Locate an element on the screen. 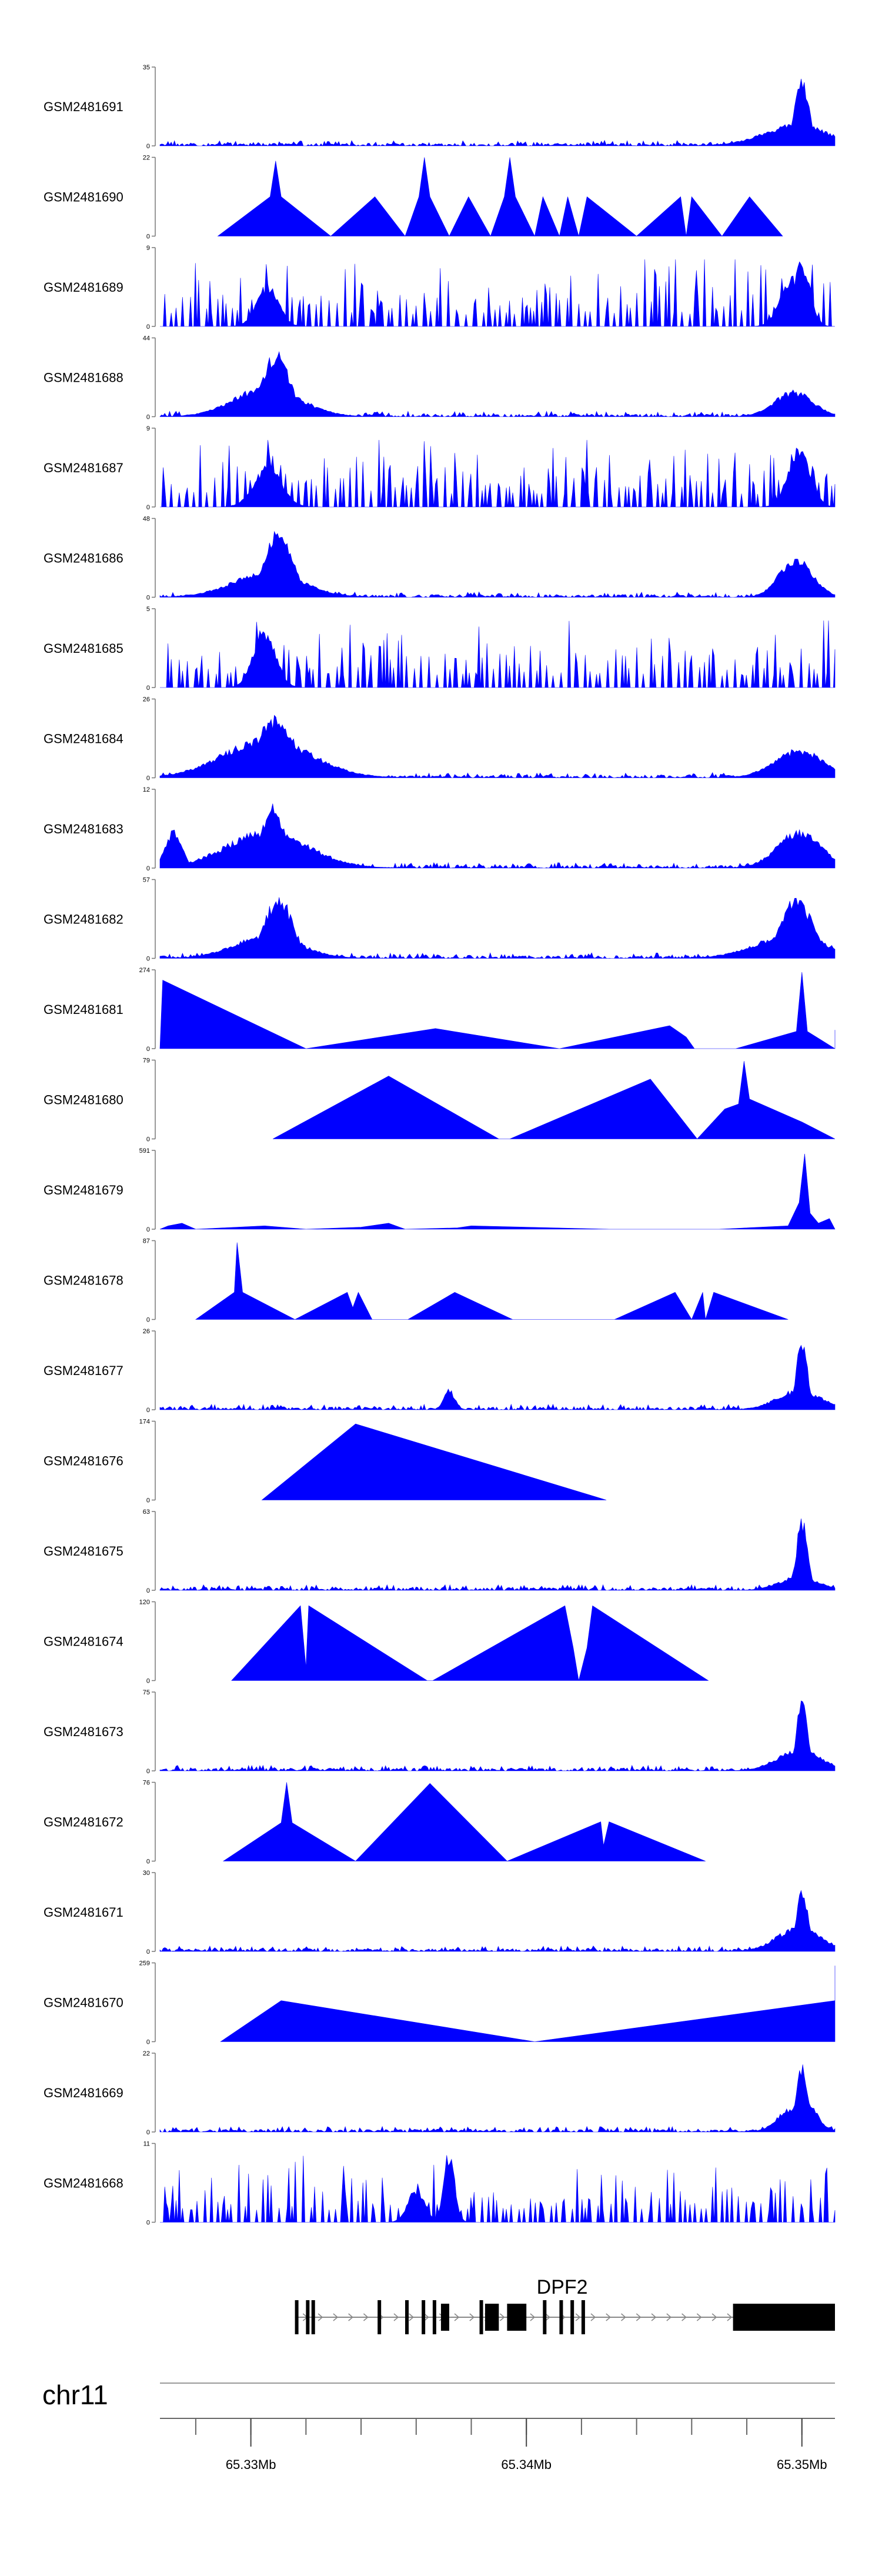 The width and height of the screenshot is (882, 2576). y-axis-max-label: 5 is located at coordinates (148, 609).